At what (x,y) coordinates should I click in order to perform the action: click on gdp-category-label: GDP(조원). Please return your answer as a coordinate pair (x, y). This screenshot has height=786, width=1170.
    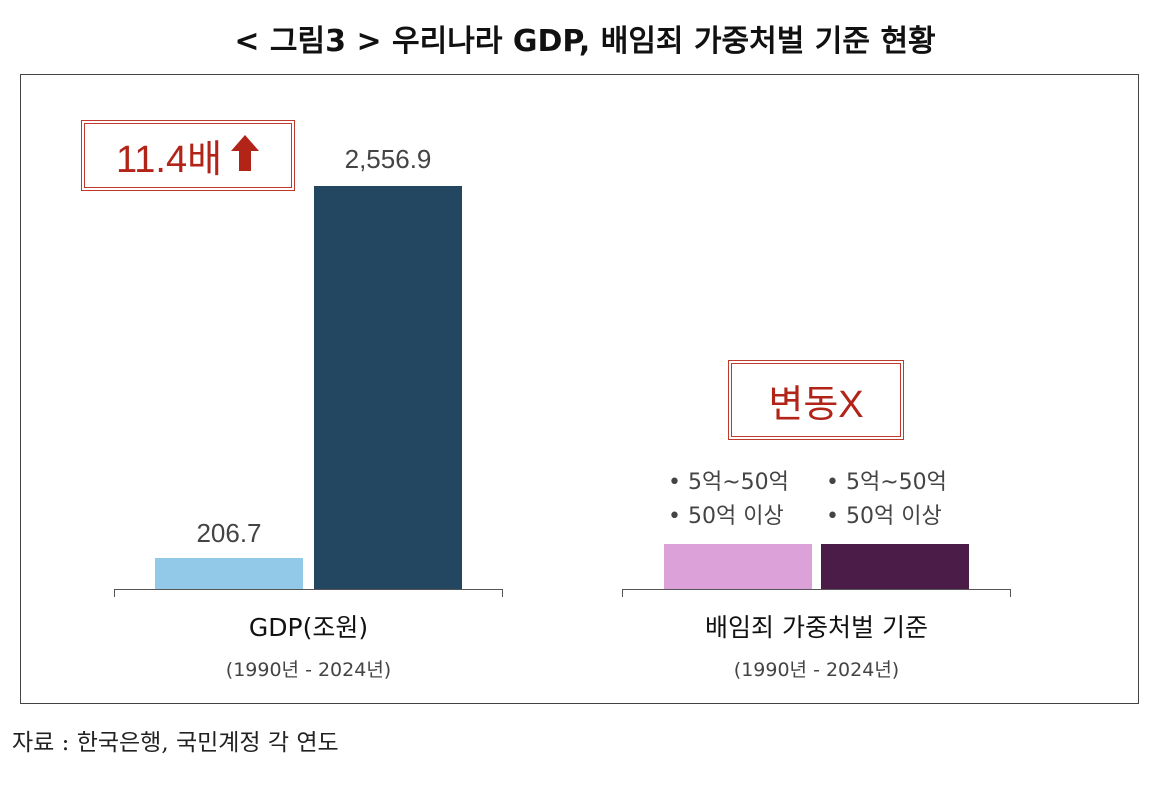
    Looking at the image, I should click on (308, 627).